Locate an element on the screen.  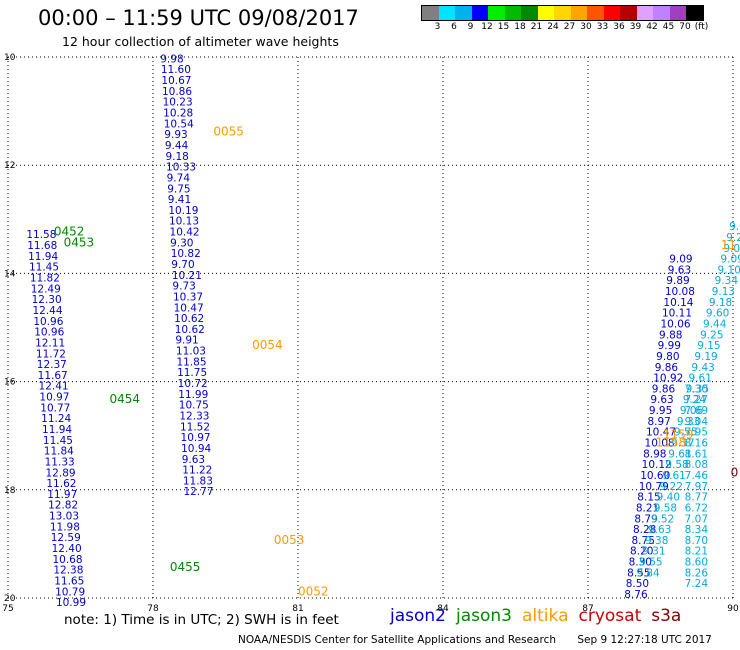
wave-height-value: 9.74 is located at coordinates (179, 178).